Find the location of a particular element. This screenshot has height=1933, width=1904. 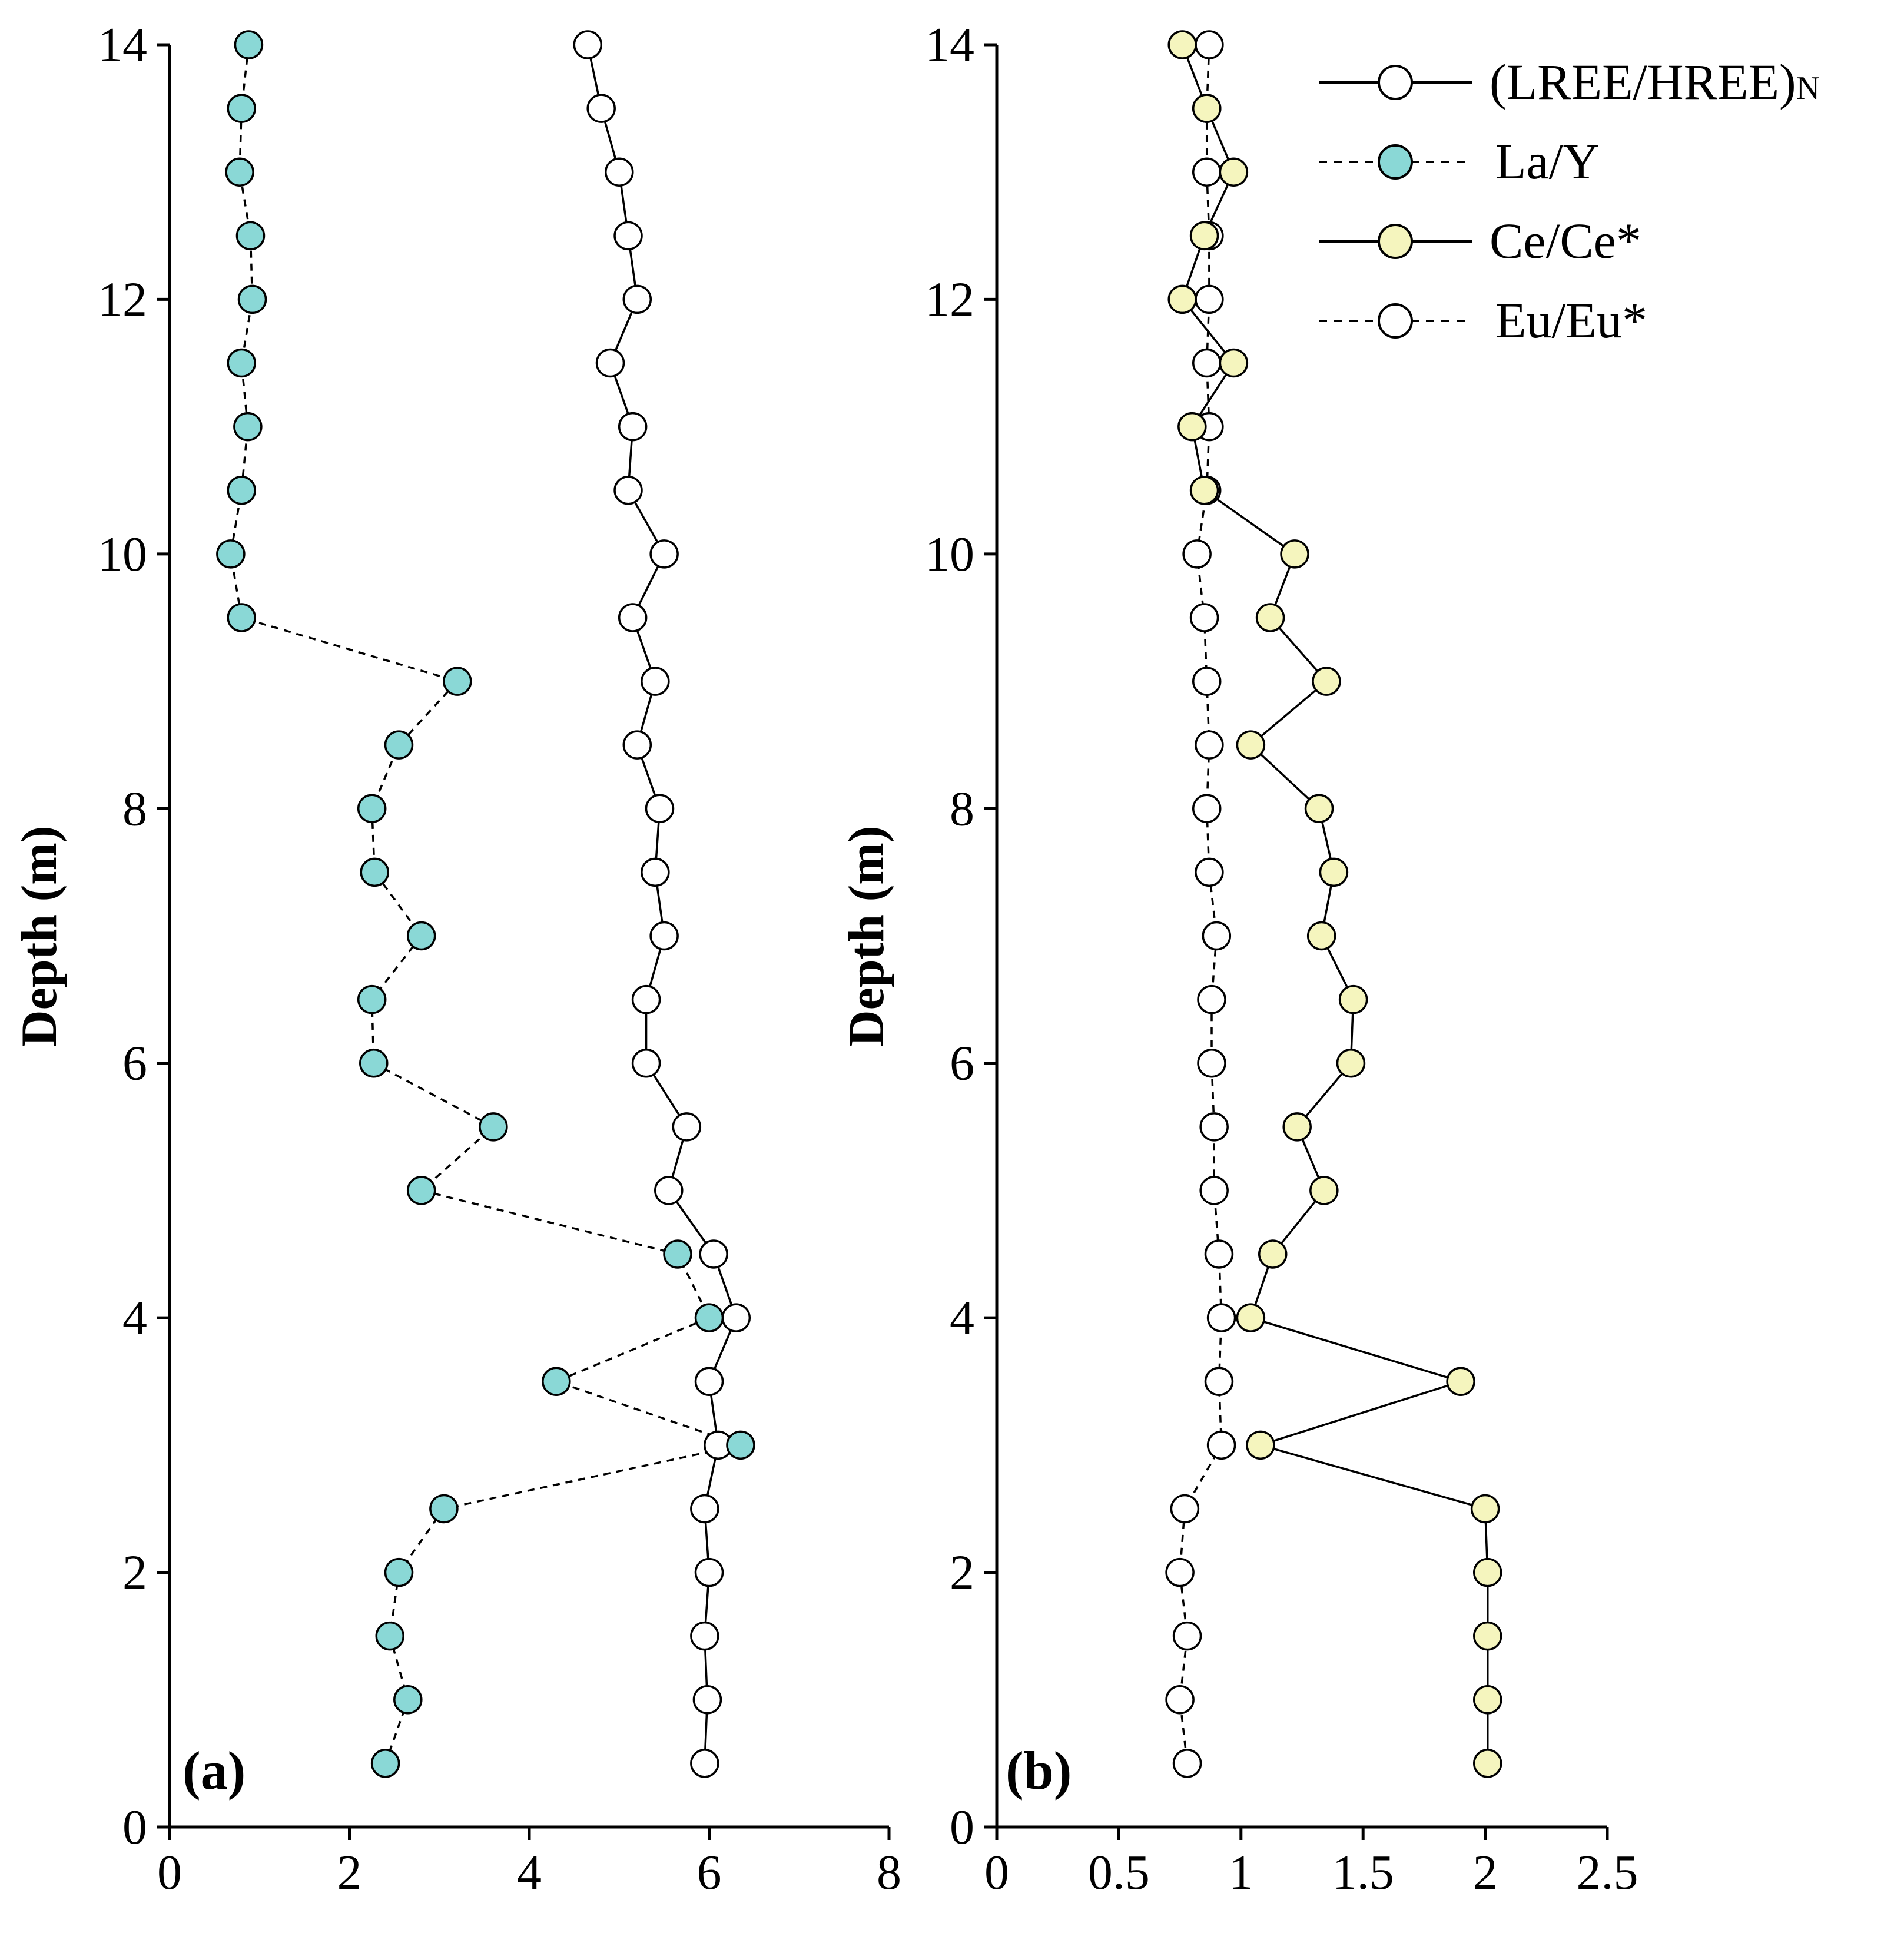

legend: (LREE/HREE)N La/Y Ce/Ce* Eu/Eu* is located at coordinates (1569, 202).